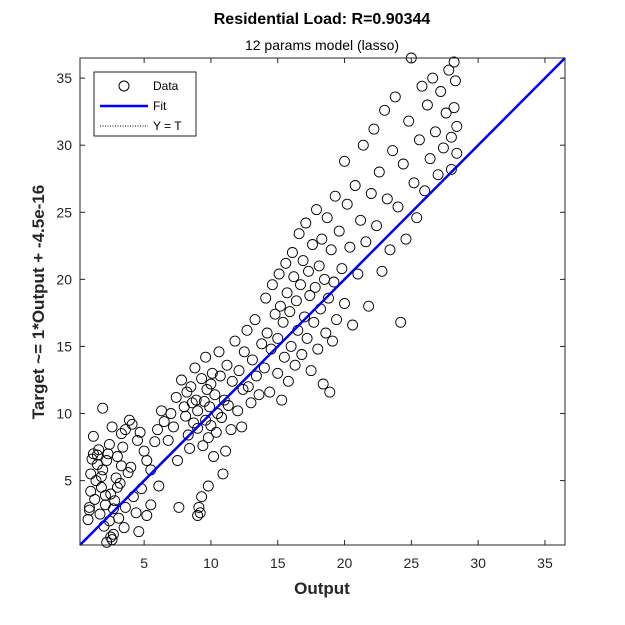  Describe the element at coordinates (144, 563) in the screenshot. I see `x-tick-label: 5` at that location.